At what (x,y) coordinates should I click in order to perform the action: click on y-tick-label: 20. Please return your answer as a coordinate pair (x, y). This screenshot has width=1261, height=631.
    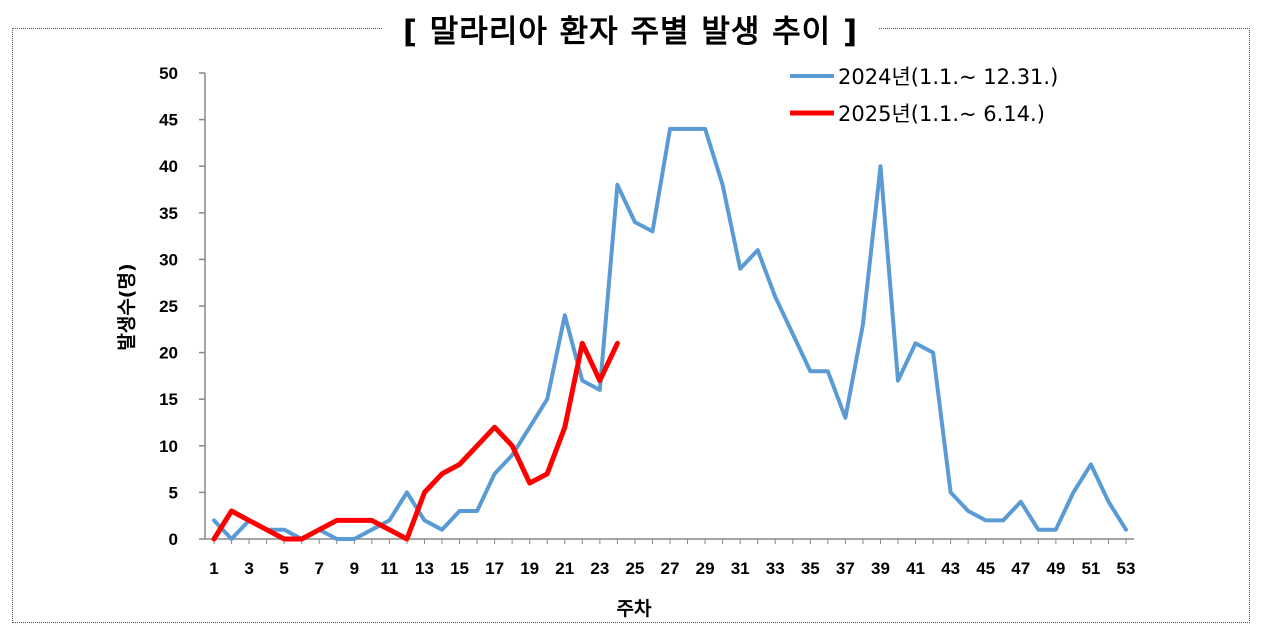
    Looking at the image, I should click on (168, 353).